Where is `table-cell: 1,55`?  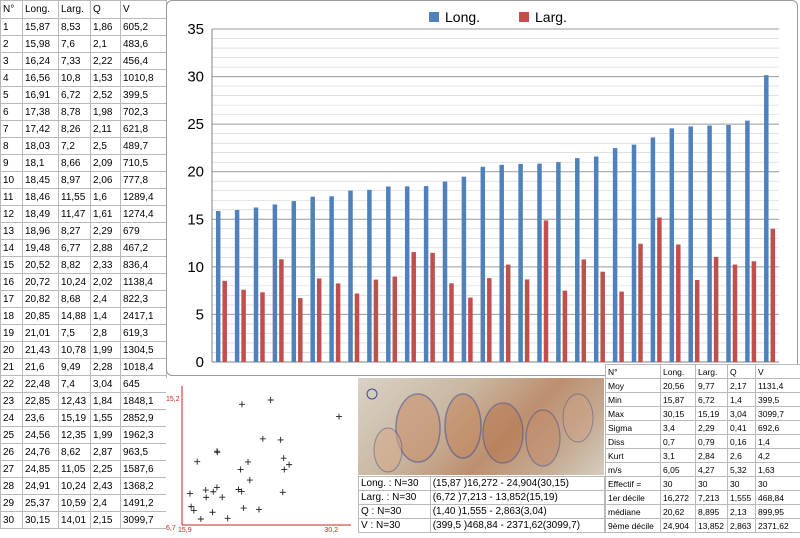
table-cell: 1,55 is located at coordinates (106, 418).